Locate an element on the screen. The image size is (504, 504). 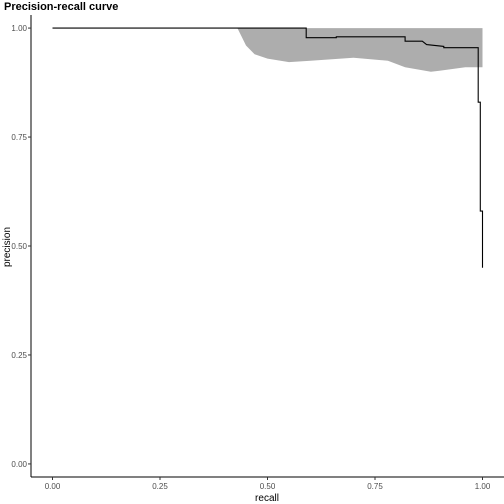
x-tick-label: 0.50 is located at coordinates (268, 486).